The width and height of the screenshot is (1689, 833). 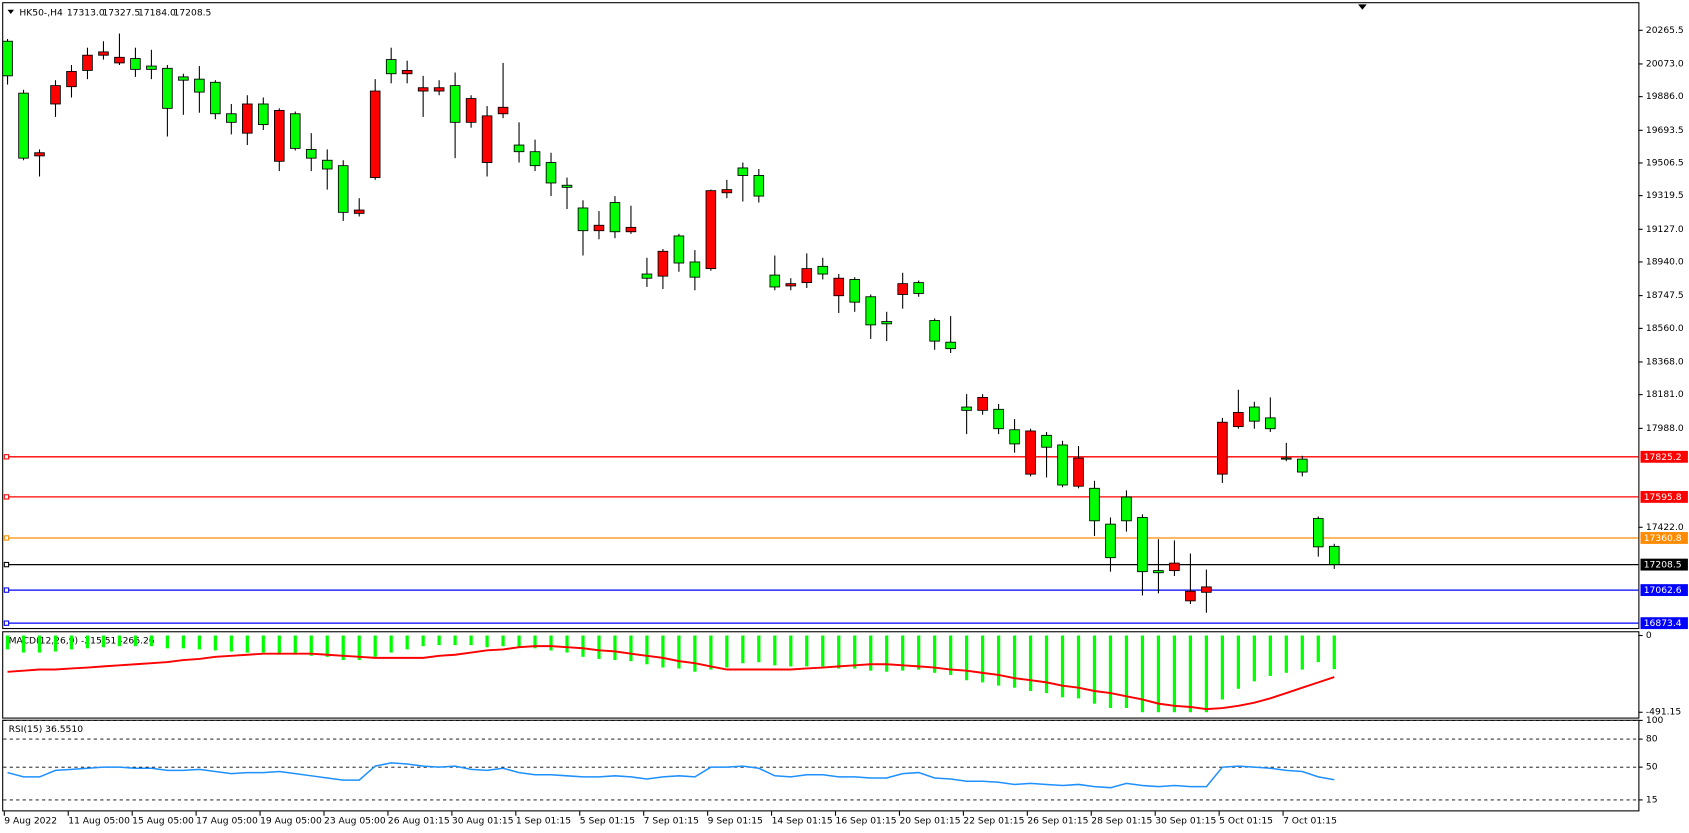 I want to click on level-tag-label: 16873.4, so click(x=1663, y=623).